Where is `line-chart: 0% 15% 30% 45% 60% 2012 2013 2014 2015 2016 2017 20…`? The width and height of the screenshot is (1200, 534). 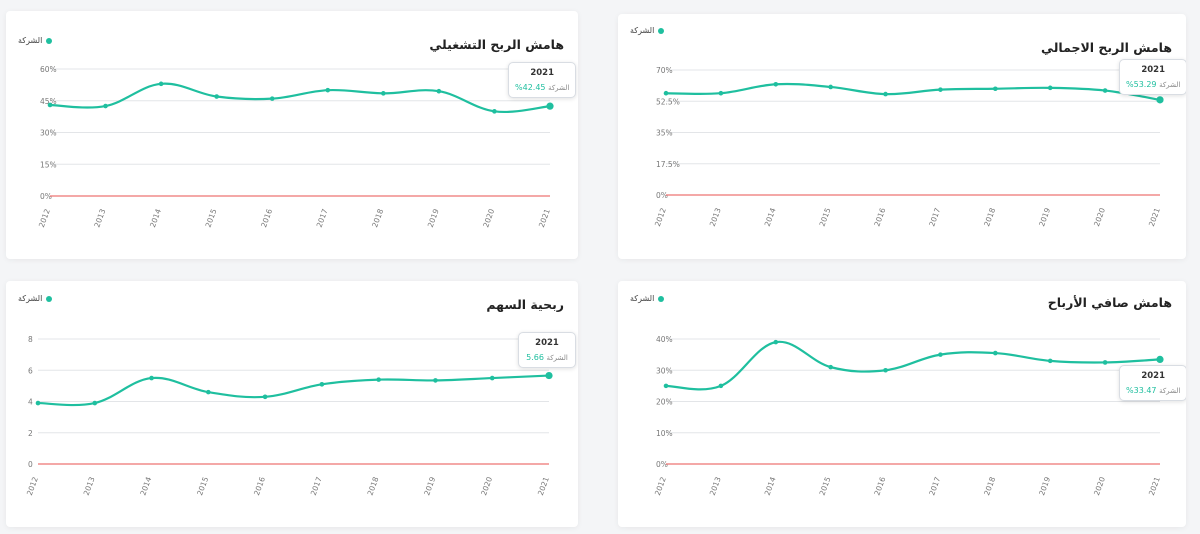
line-chart: 0% 15% 30% 45% 60% 2012 2013 2014 2015 2016 2017 20… is located at coordinates (295, 147).